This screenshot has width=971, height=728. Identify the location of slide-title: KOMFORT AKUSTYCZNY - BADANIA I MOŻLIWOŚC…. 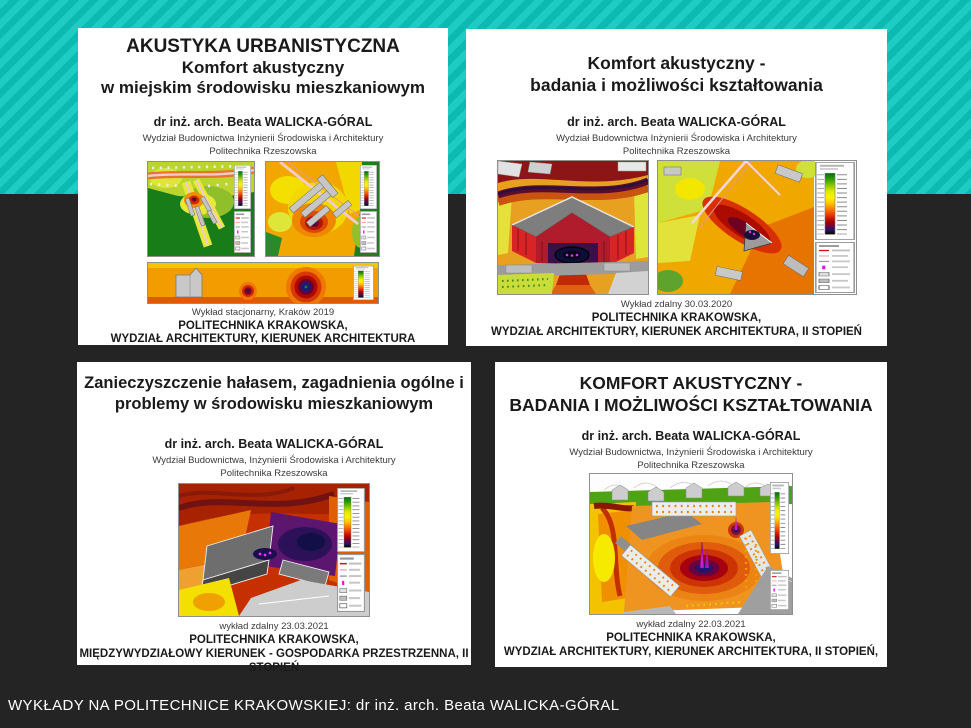
(691, 389).